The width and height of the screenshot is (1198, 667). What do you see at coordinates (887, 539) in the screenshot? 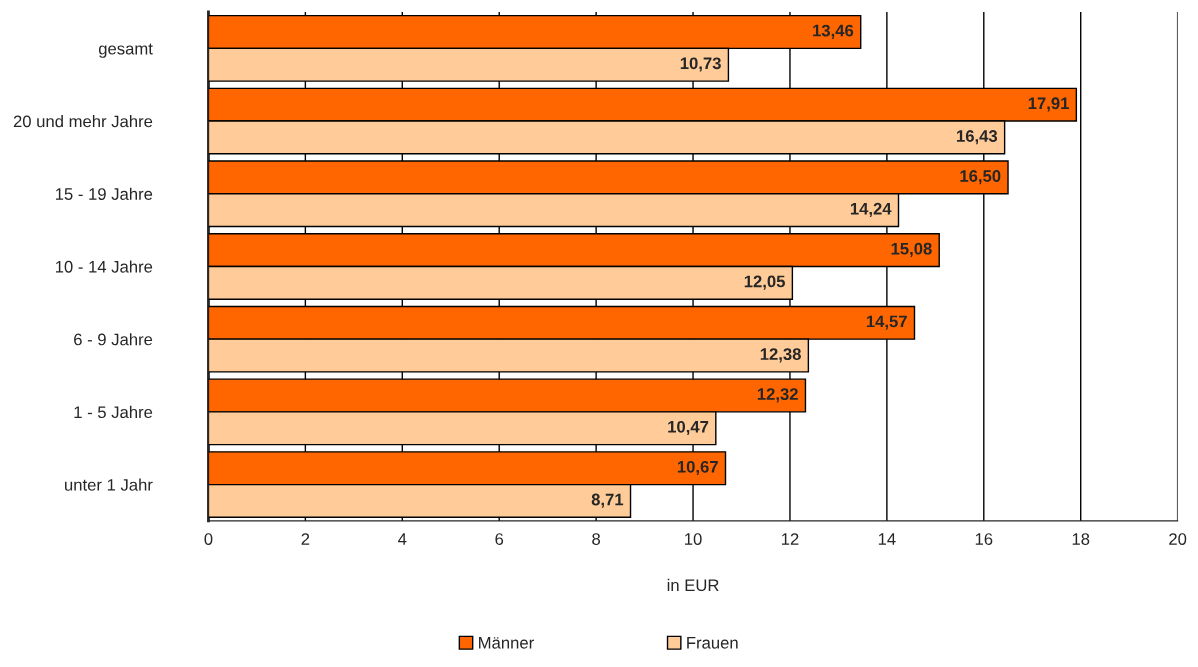
I see `x-tick-label: 14` at bounding box center [887, 539].